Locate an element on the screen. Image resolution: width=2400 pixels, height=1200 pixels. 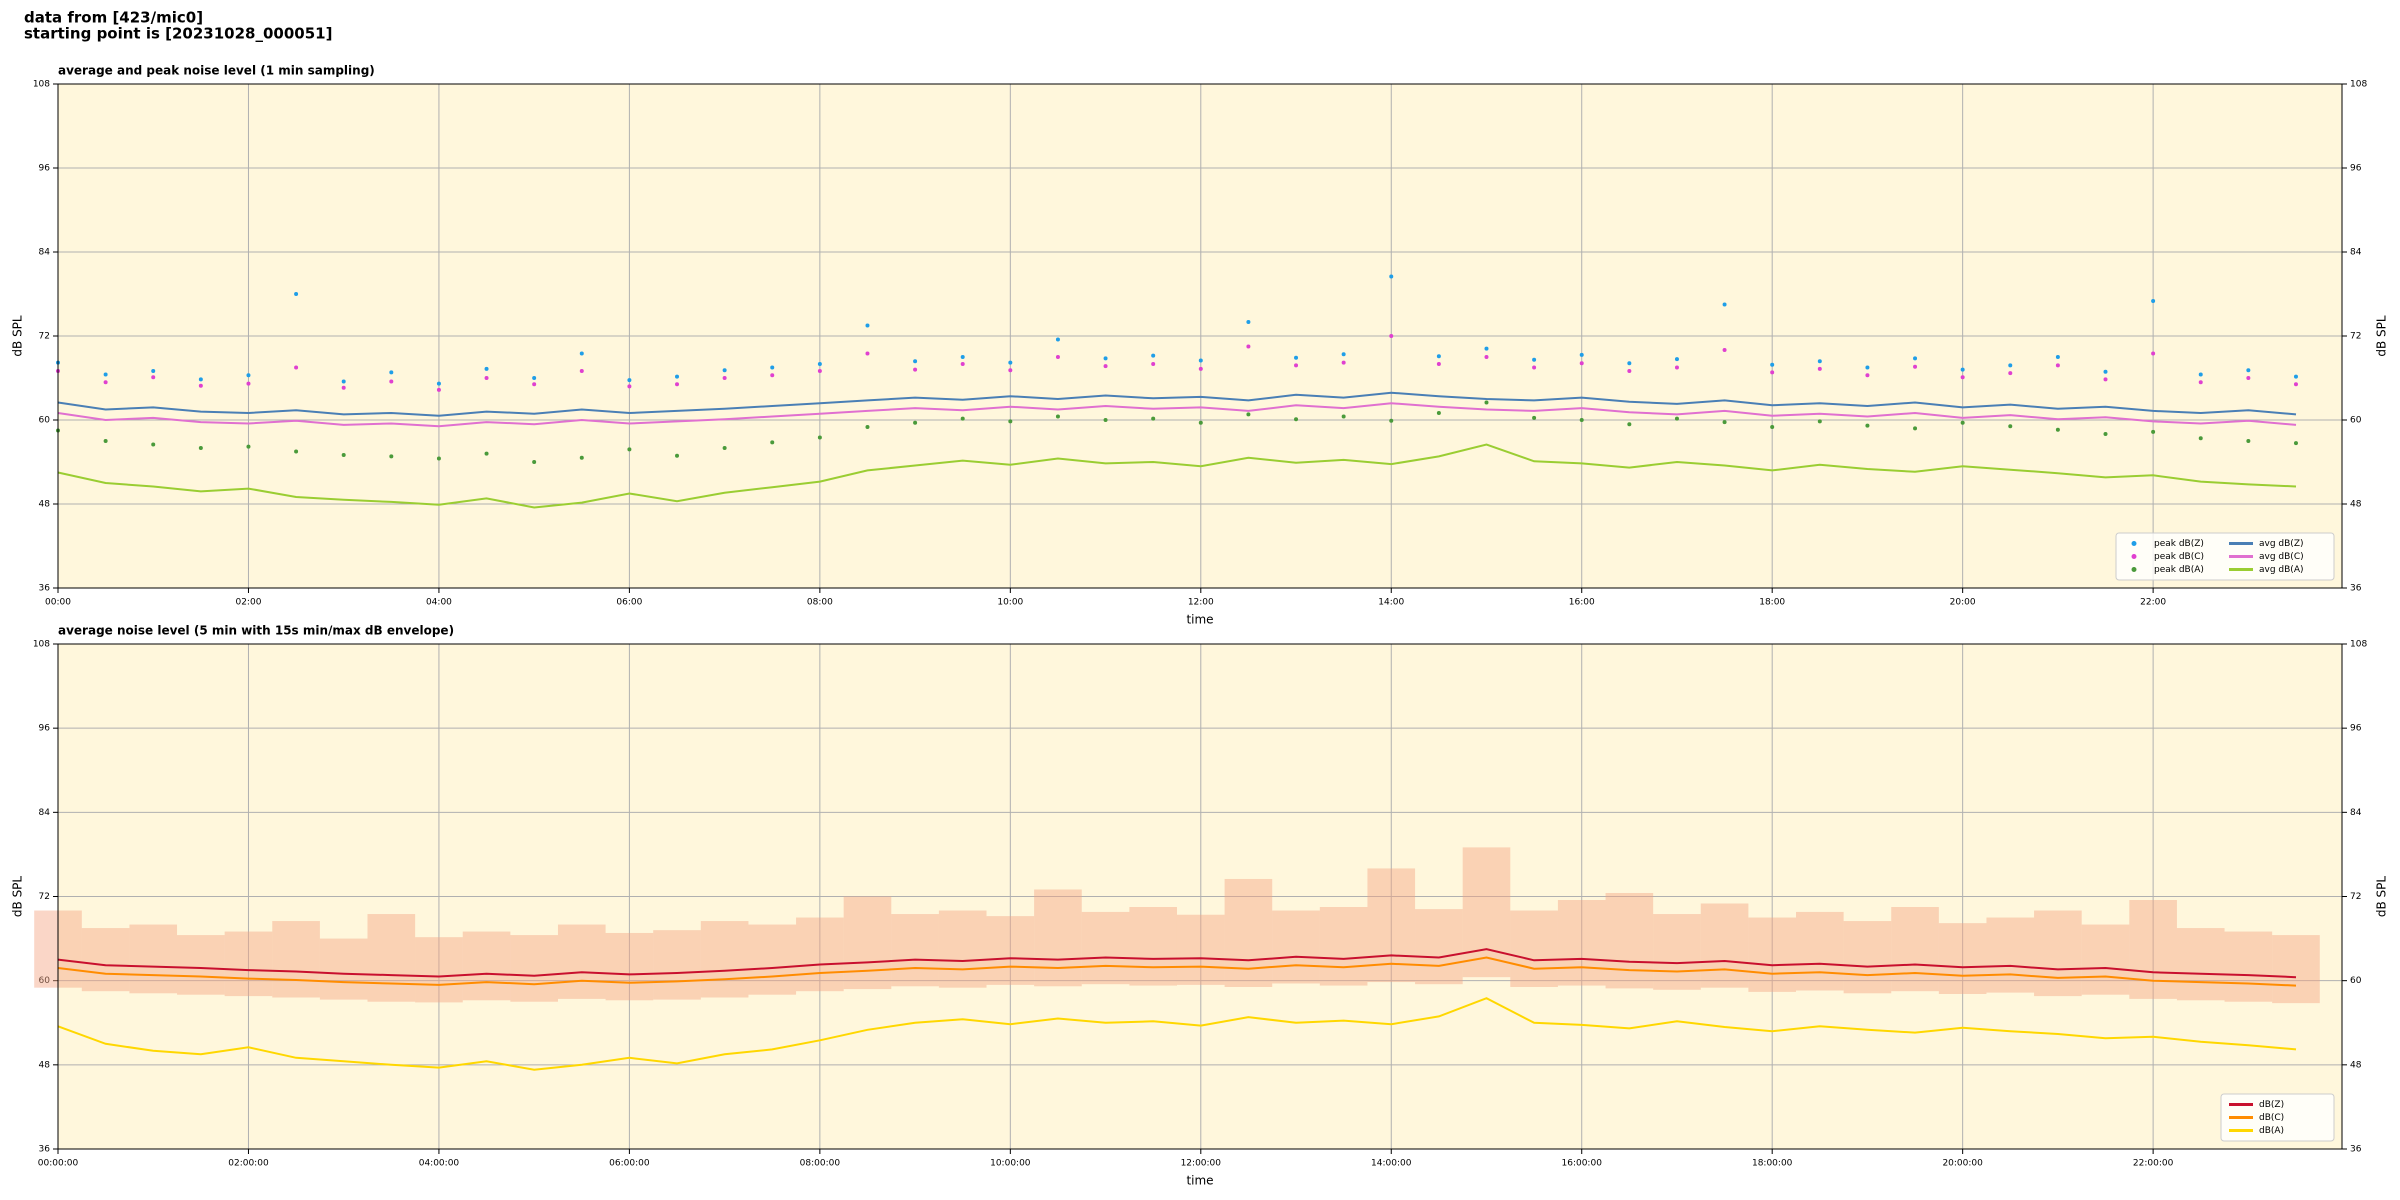
y-tick-label: 108 is located at coordinates (41, 645).